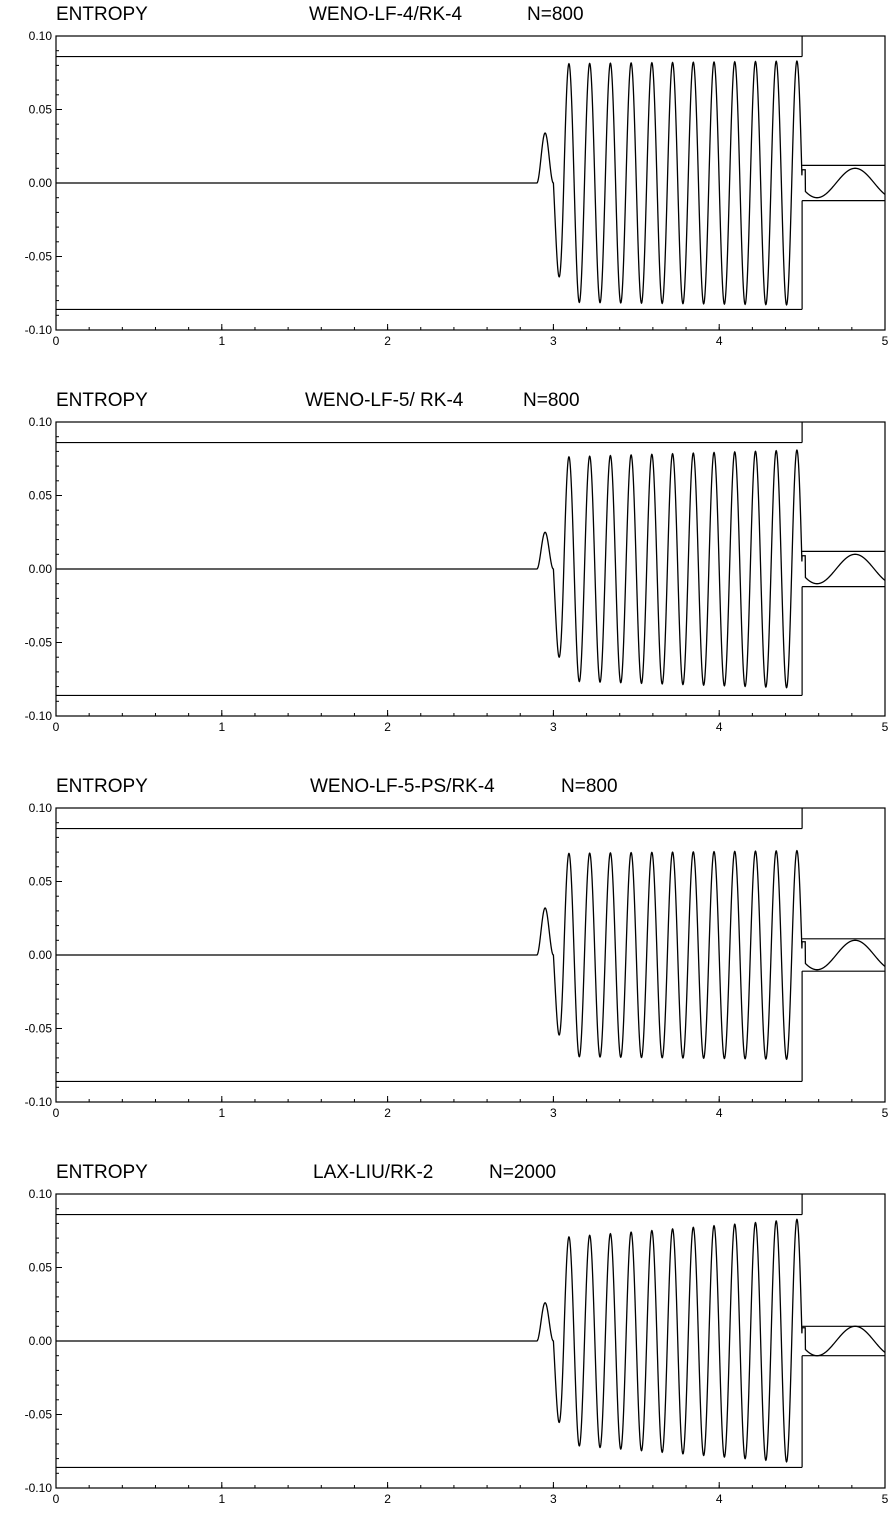 The image size is (891, 1538). What do you see at coordinates (384, 400) in the screenshot?
I see `chart-title-method: WENO-LF-5/ RK-4` at bounding box center [384, 400].